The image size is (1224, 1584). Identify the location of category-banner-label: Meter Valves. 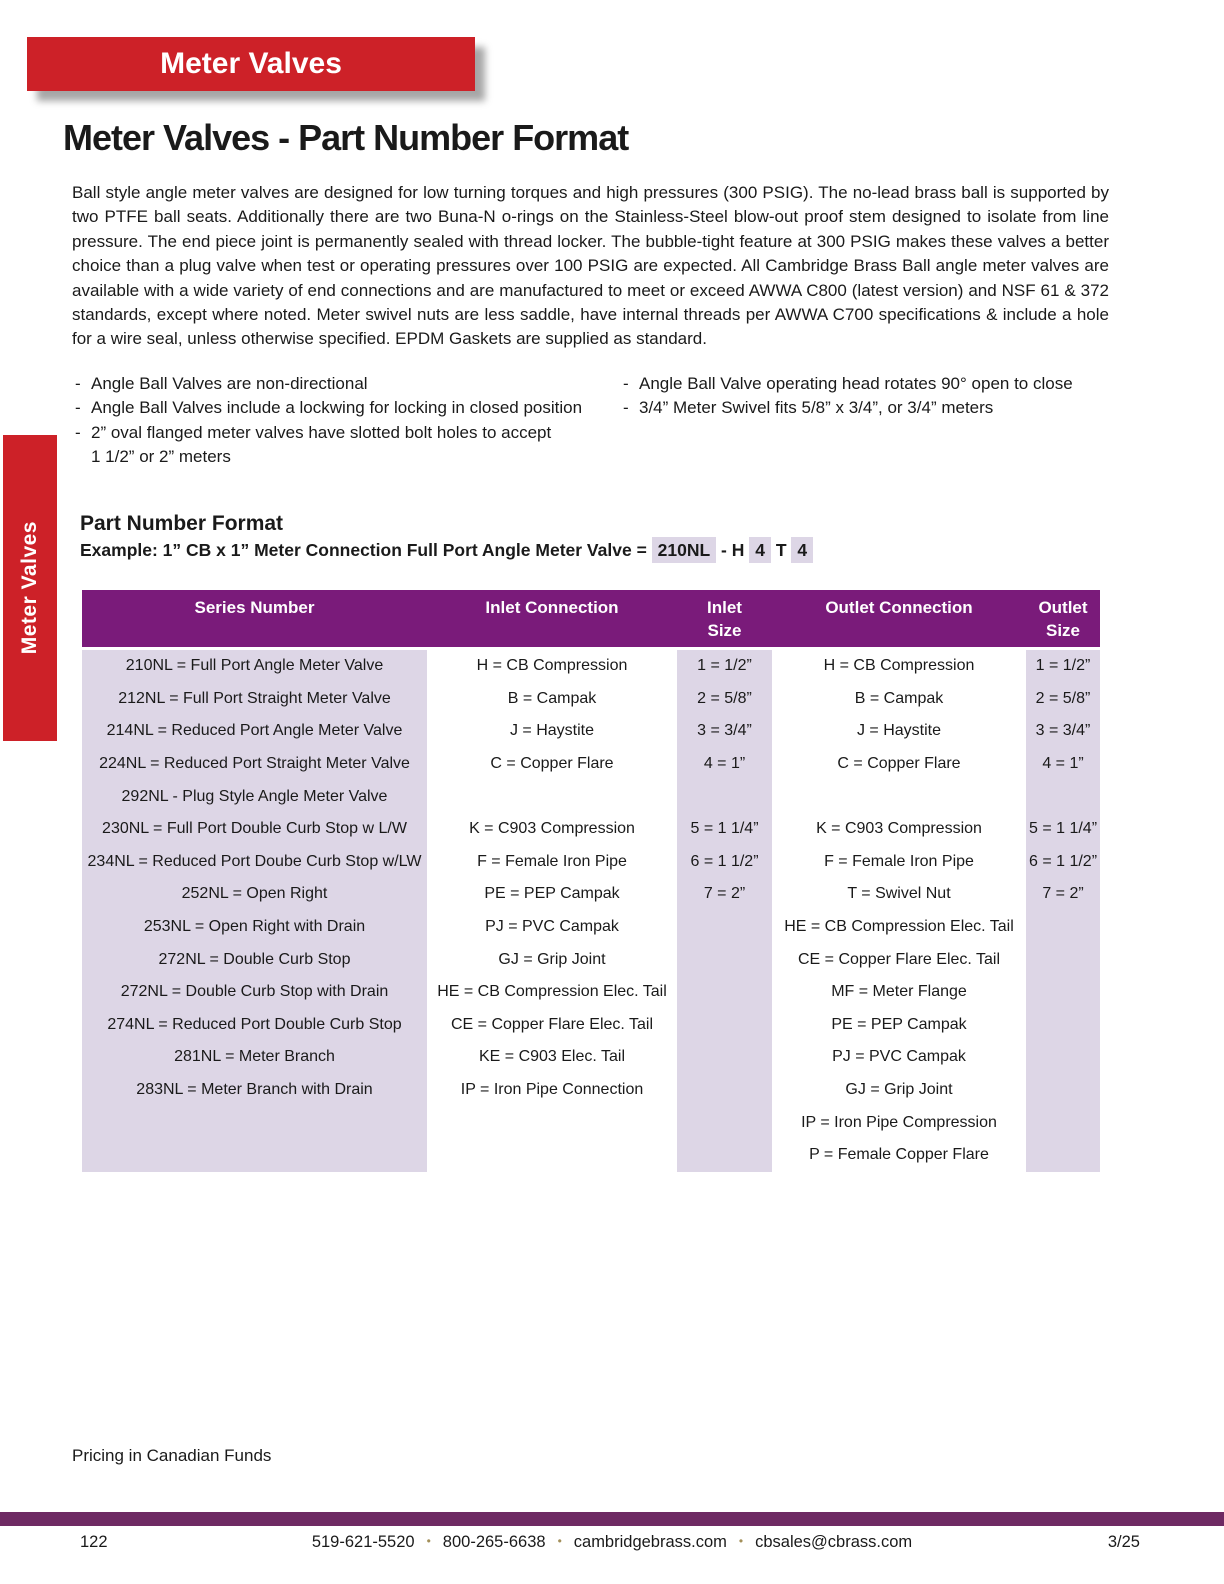
(251, 63).